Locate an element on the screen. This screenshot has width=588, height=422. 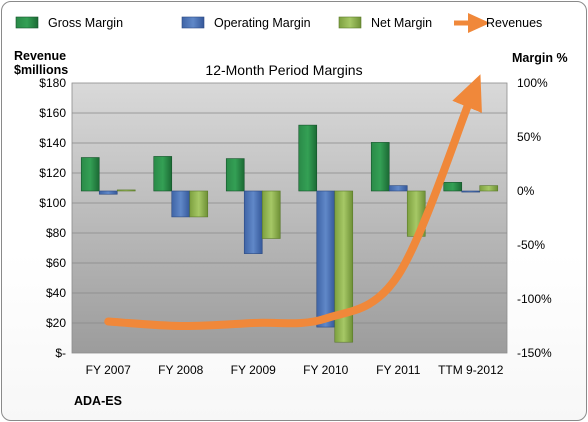
legend-label-revenues: Revenues is located at coordinates (514, 23).